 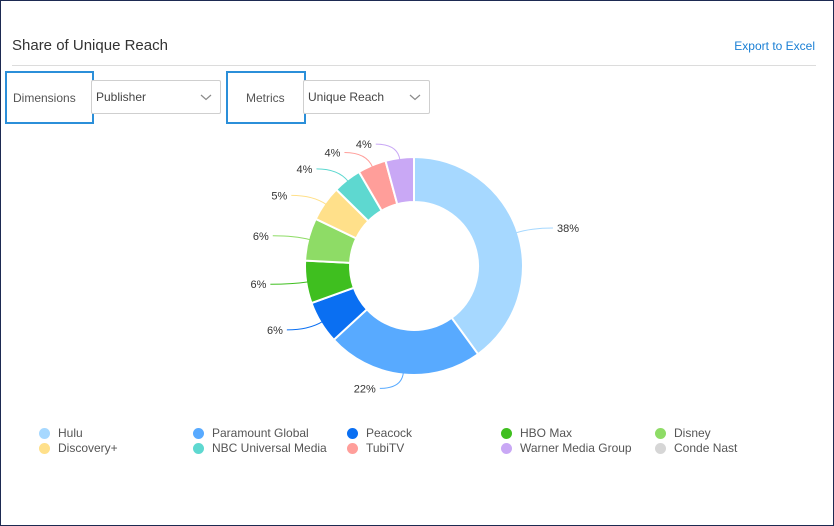 I want to click on legend-item-peacock: Peacock, so click(x=379, y=433).